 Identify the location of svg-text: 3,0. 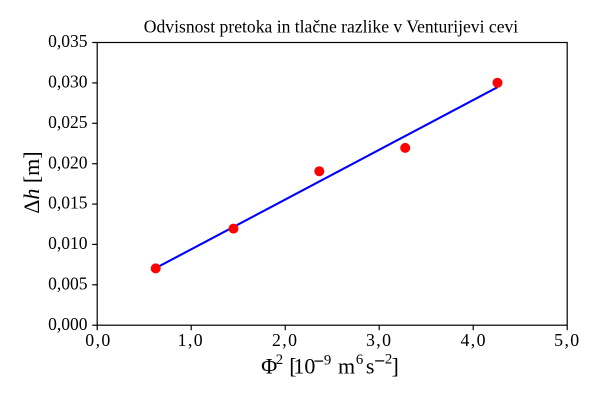
(379, 340).